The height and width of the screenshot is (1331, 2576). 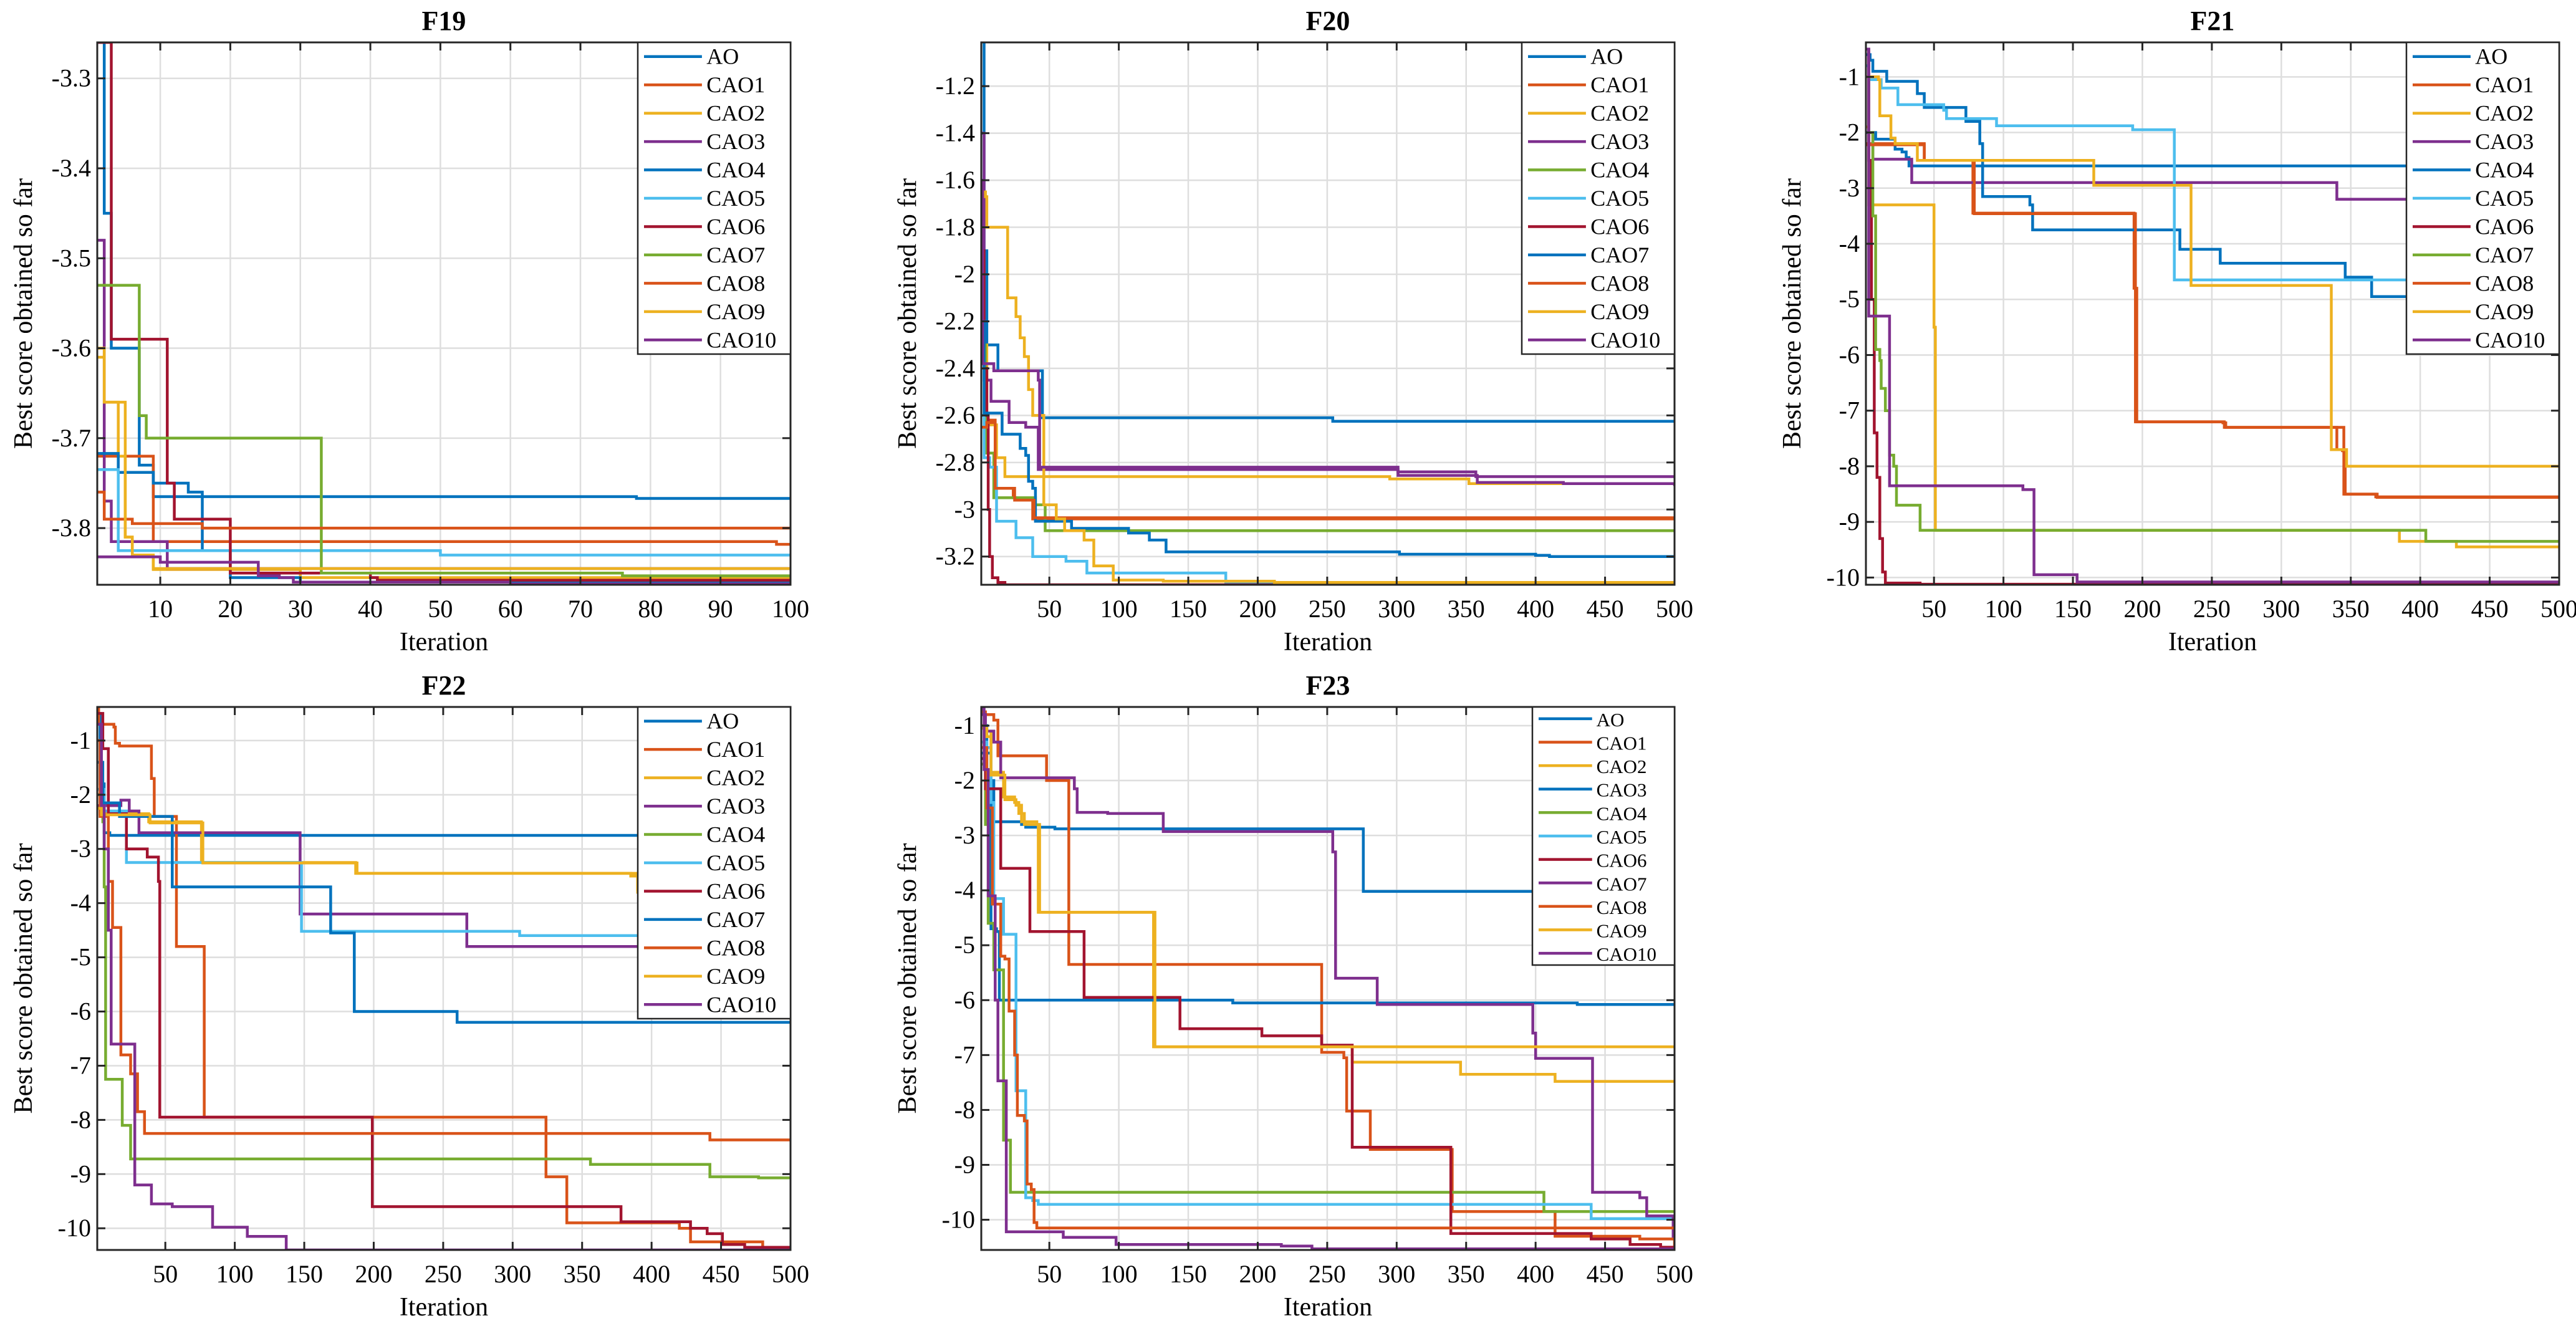 What do you see at coordinates (1849, 243) in the screenshot?
I see `y-tick-label: -4` at bounding box center [1849, 243].